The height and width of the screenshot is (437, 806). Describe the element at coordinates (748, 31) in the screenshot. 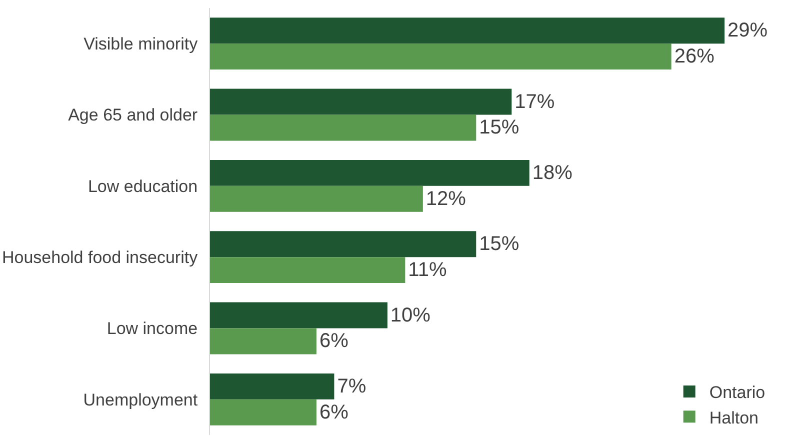

I see `data-label: 29%` at that location.